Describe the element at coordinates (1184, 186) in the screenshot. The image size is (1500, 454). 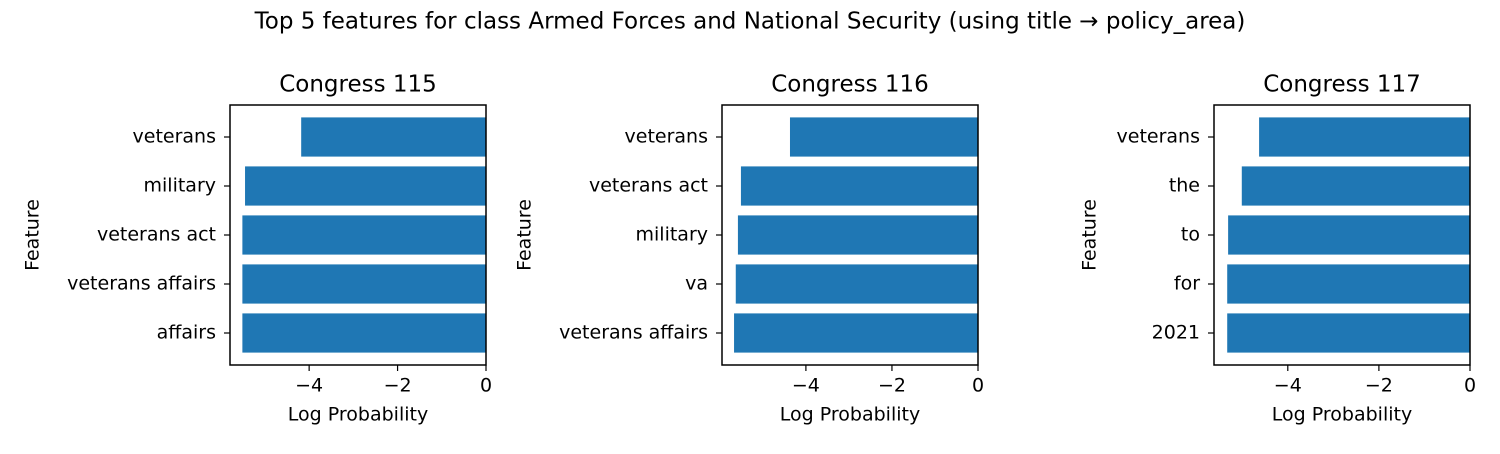
I see `y-tick-label: the` at that location.